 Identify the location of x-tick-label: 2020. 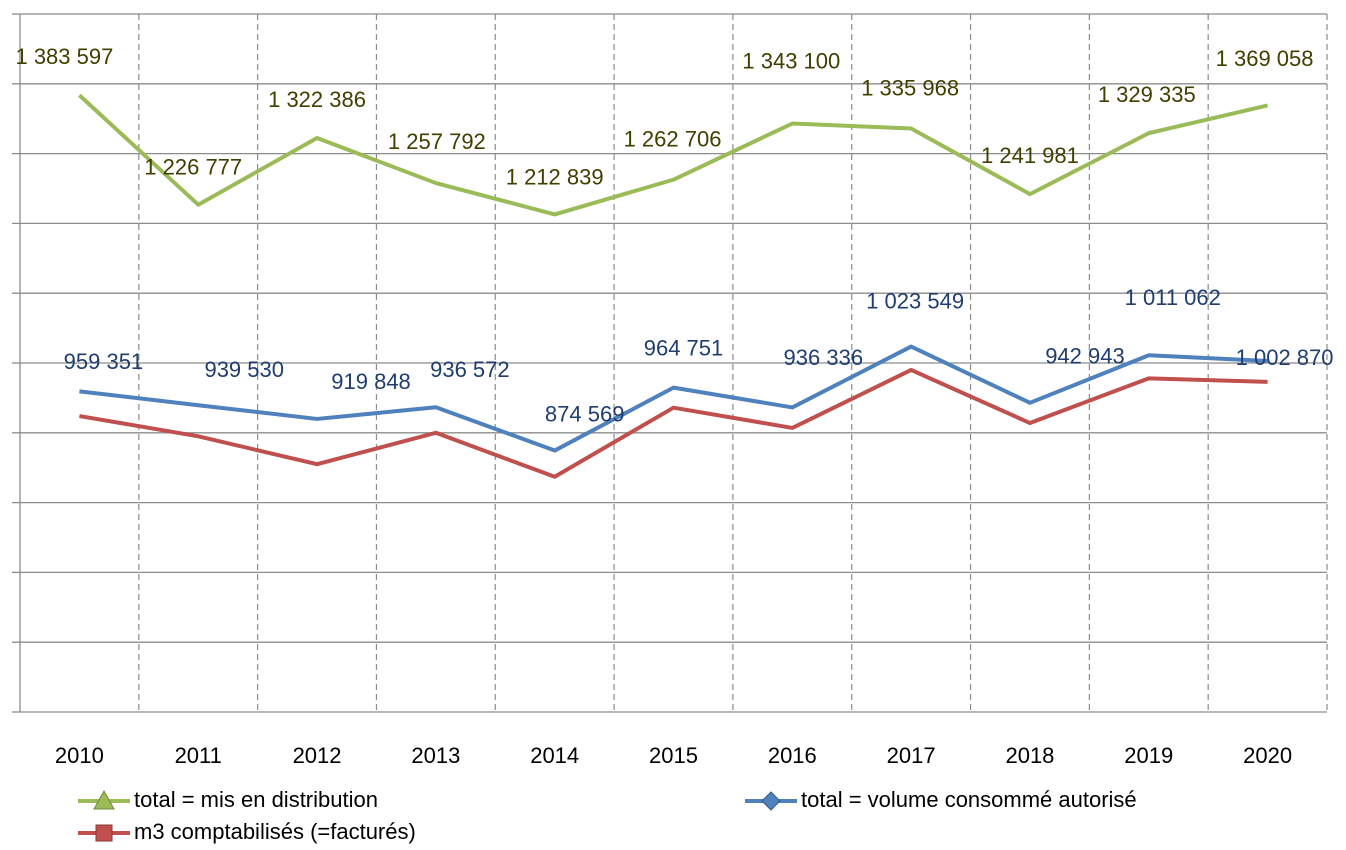
(1267, 755).